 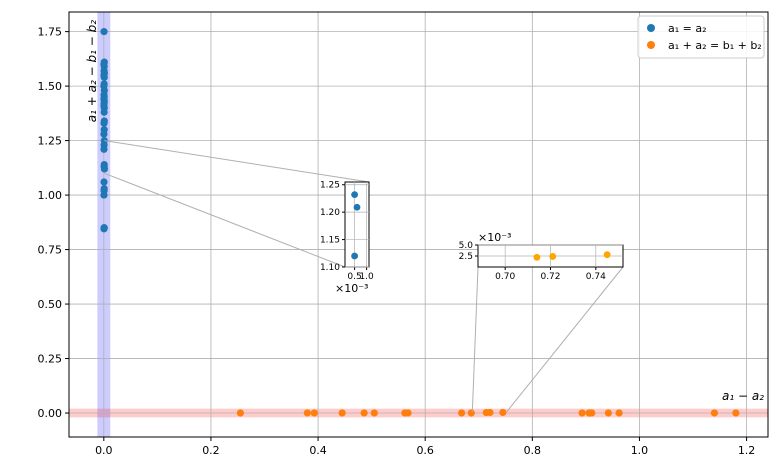 I want to click on inset-y-tick-label: 2.5, so click(x=466, y=257).